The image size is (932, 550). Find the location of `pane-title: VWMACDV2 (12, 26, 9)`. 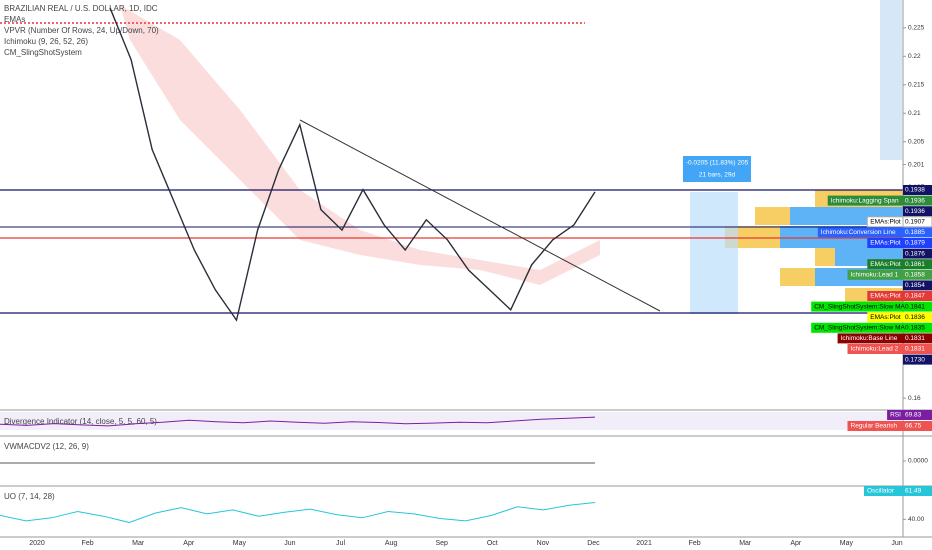

pane-title: VWMACDV2 (12, 26, 9) is located at coordinates (46, 446).